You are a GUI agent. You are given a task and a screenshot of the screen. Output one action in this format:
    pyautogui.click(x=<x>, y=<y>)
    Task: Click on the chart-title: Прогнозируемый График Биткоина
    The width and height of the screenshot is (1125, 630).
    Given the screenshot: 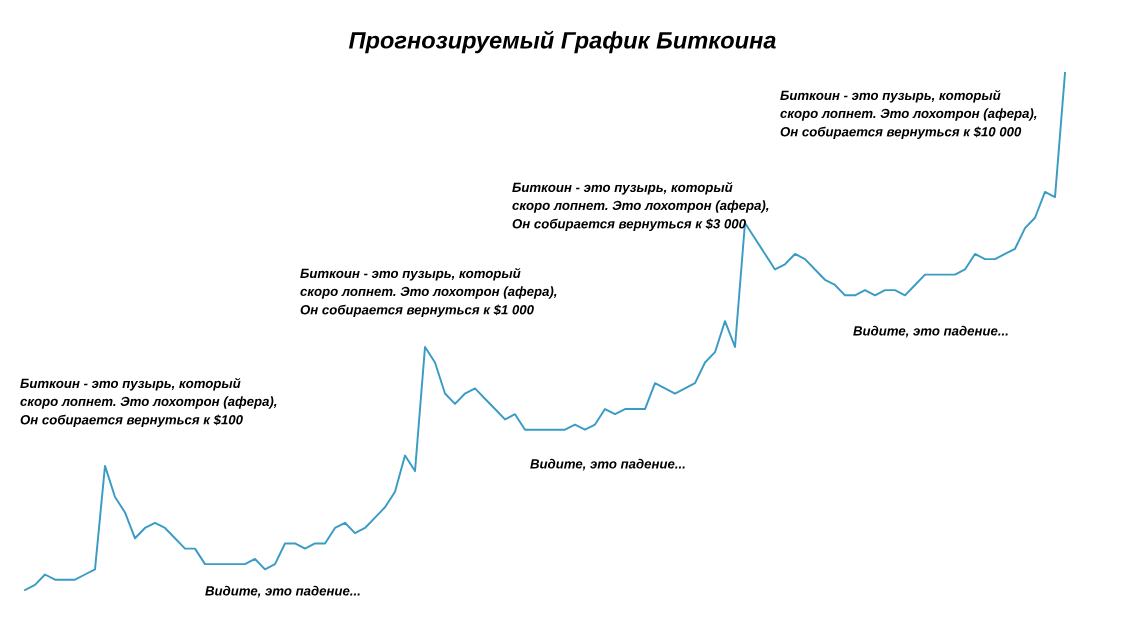 What is the action you would take?
    pyautogui.click(x=562, y=42)
    